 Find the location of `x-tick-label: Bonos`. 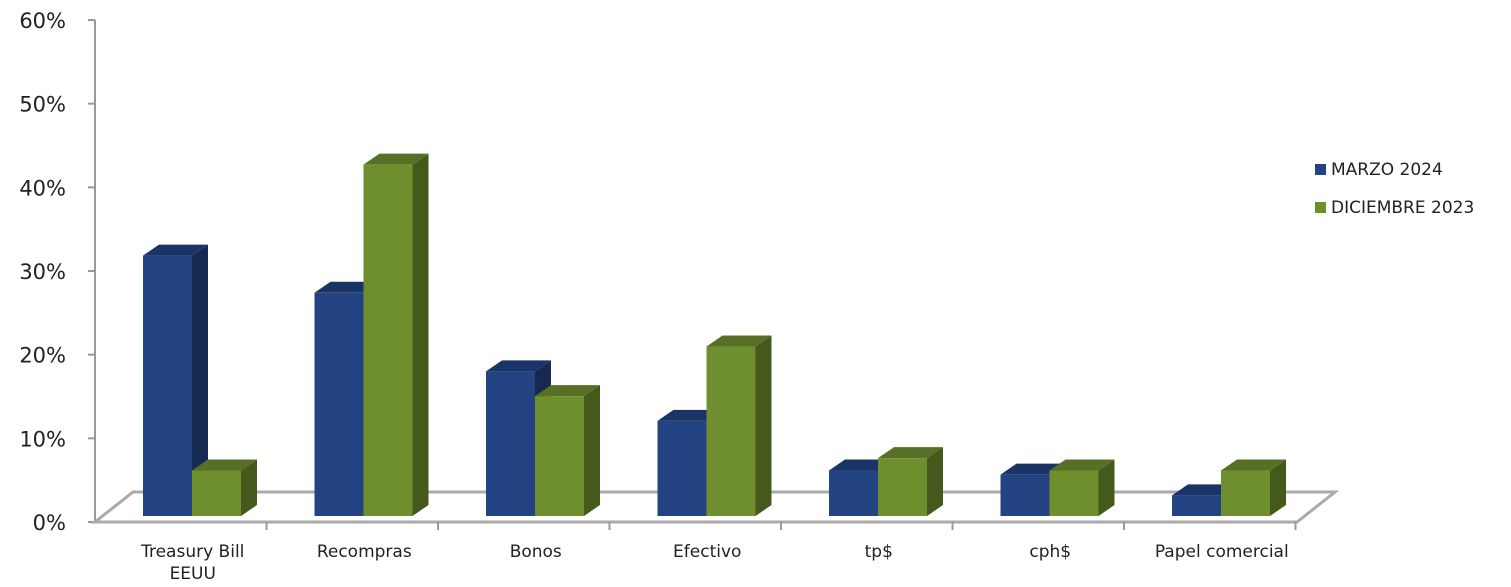

x-tick-label: Bonos is located at coordinates (536, 552).